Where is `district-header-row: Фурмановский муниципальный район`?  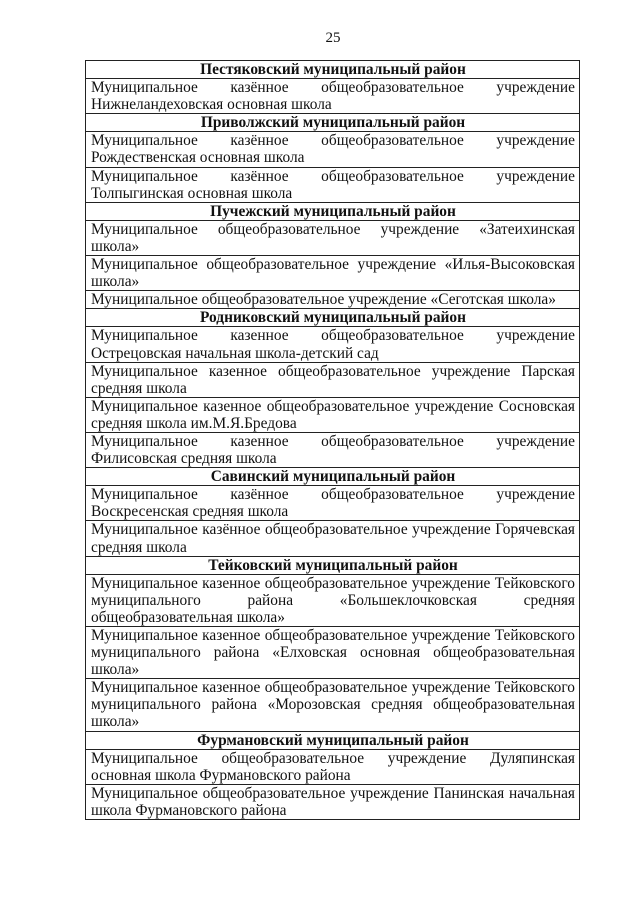
district-header-row: Фурмановский муниципальный район is located at coordinates (332, 740).